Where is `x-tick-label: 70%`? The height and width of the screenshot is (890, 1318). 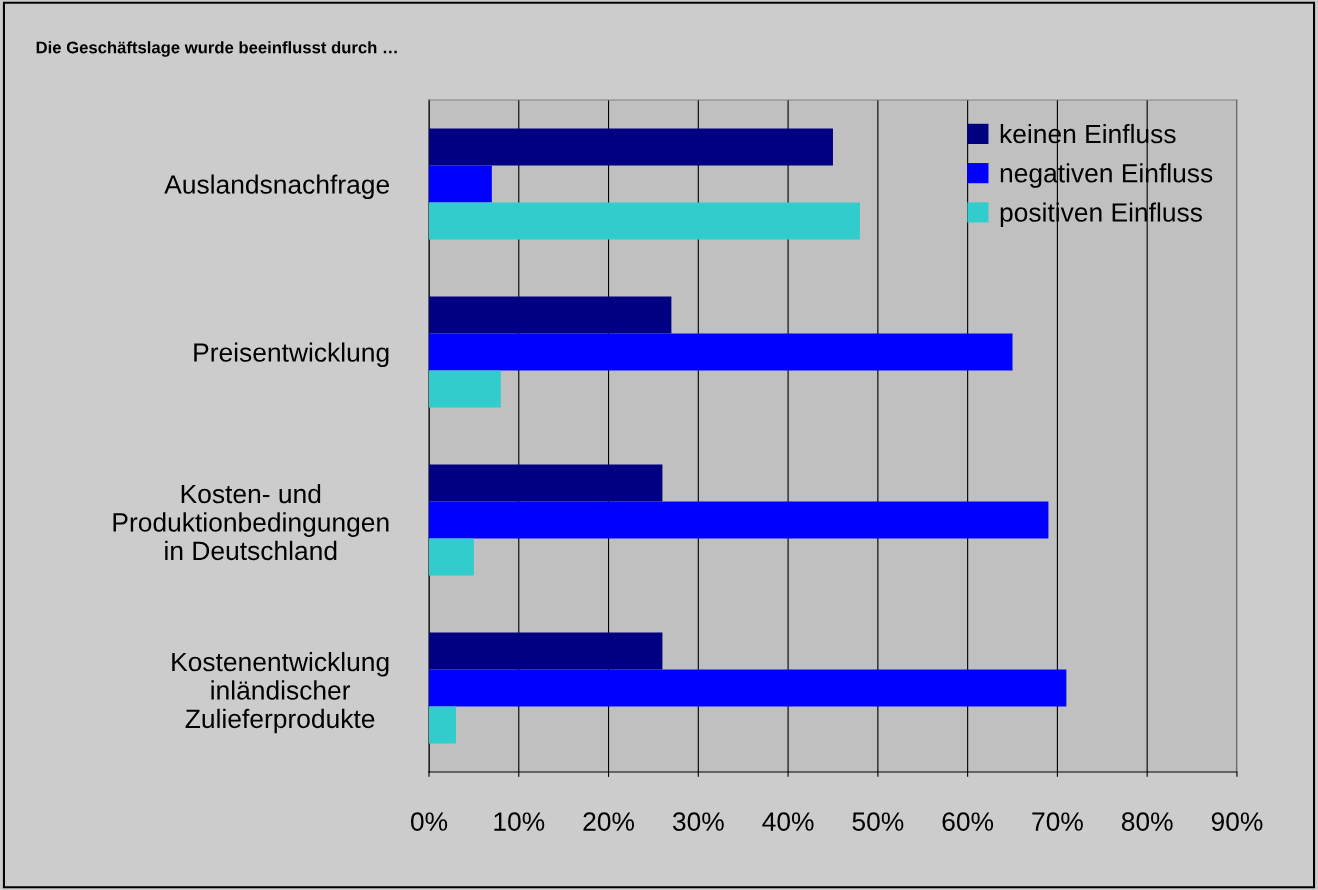 x-tick-label: 70% is located at coordinates (1057, 821).